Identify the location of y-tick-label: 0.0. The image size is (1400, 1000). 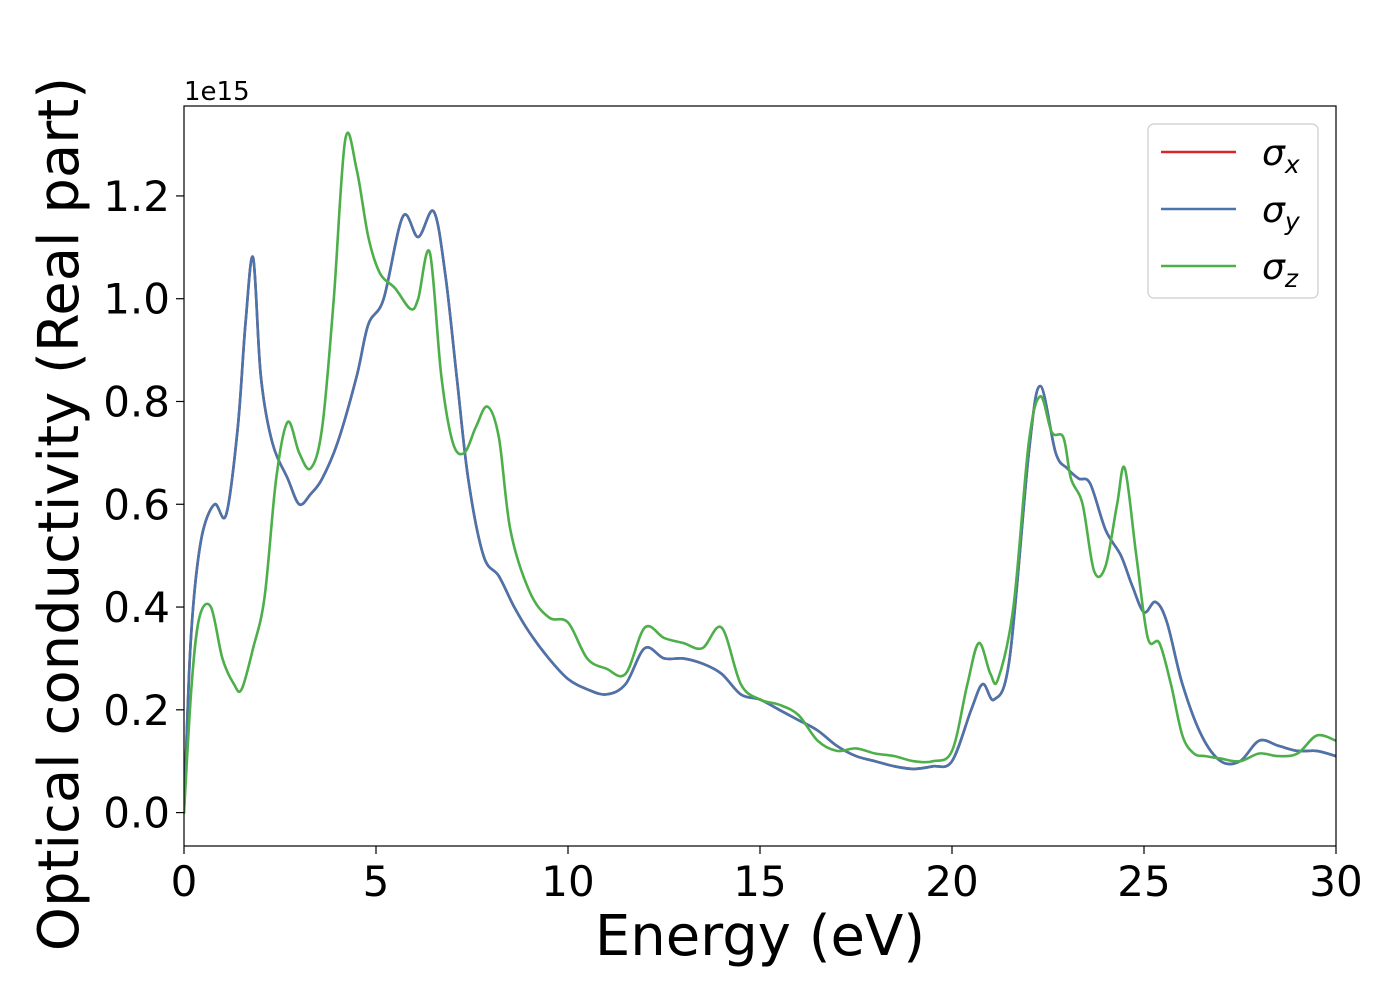
(136, 813).